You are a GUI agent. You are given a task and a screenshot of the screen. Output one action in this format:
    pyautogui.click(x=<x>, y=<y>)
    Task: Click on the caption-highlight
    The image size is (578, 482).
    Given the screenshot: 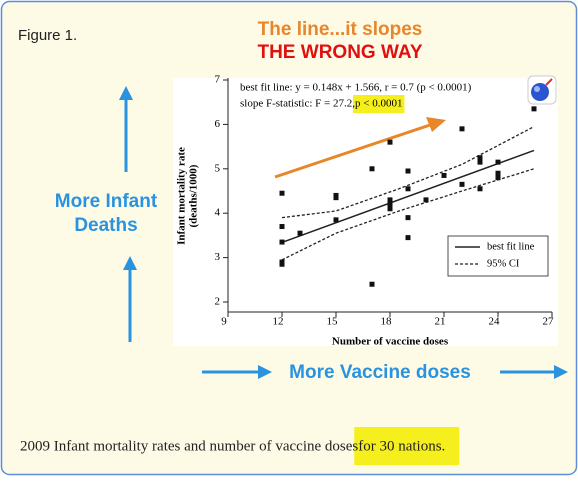 What is the action you would take?
    pyautogui.click(x=407, y=446)
    